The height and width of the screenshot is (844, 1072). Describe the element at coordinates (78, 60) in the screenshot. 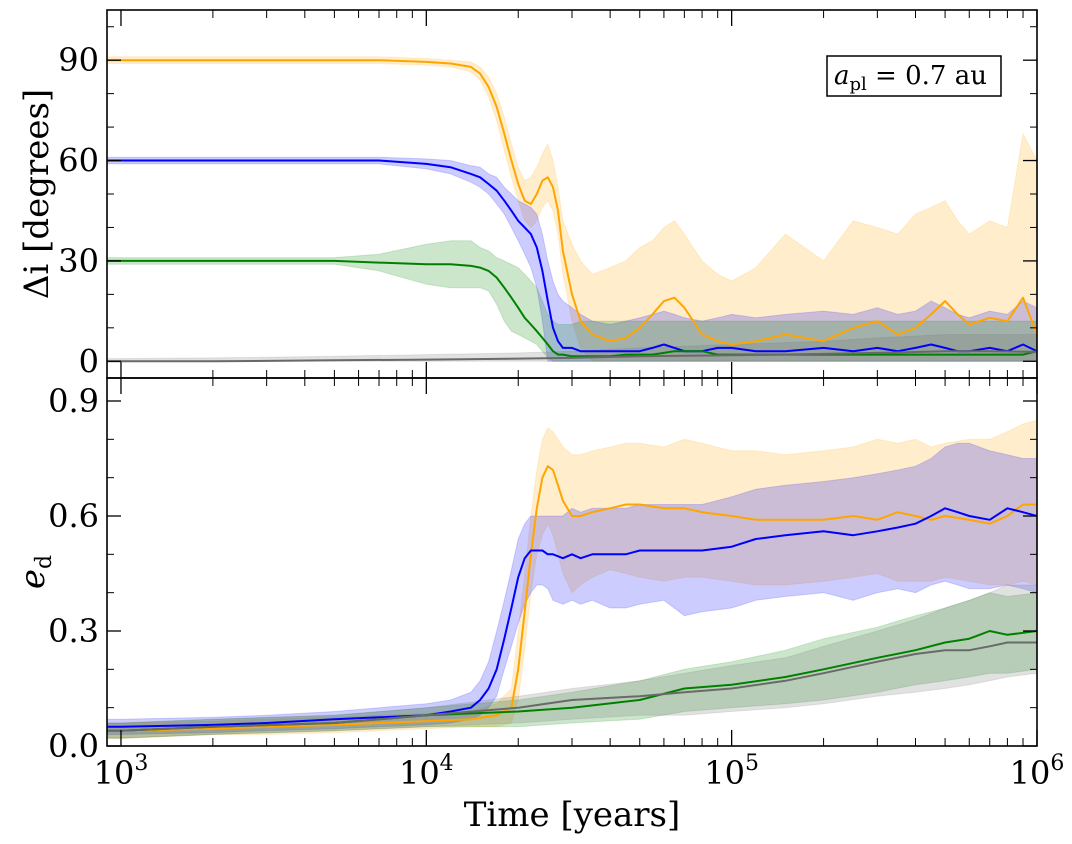

I see `ytick-label: 90` at that location.